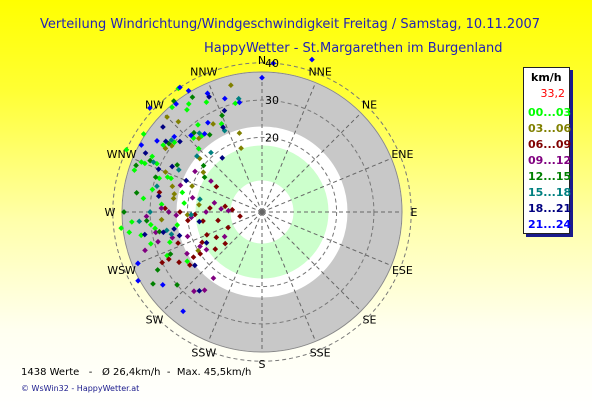 The height and width of the screenshot is (410, 592). Describe the element at coordinates (122, 154) in the screenshot. I see `direction-label-wnw: WNW` at that location.